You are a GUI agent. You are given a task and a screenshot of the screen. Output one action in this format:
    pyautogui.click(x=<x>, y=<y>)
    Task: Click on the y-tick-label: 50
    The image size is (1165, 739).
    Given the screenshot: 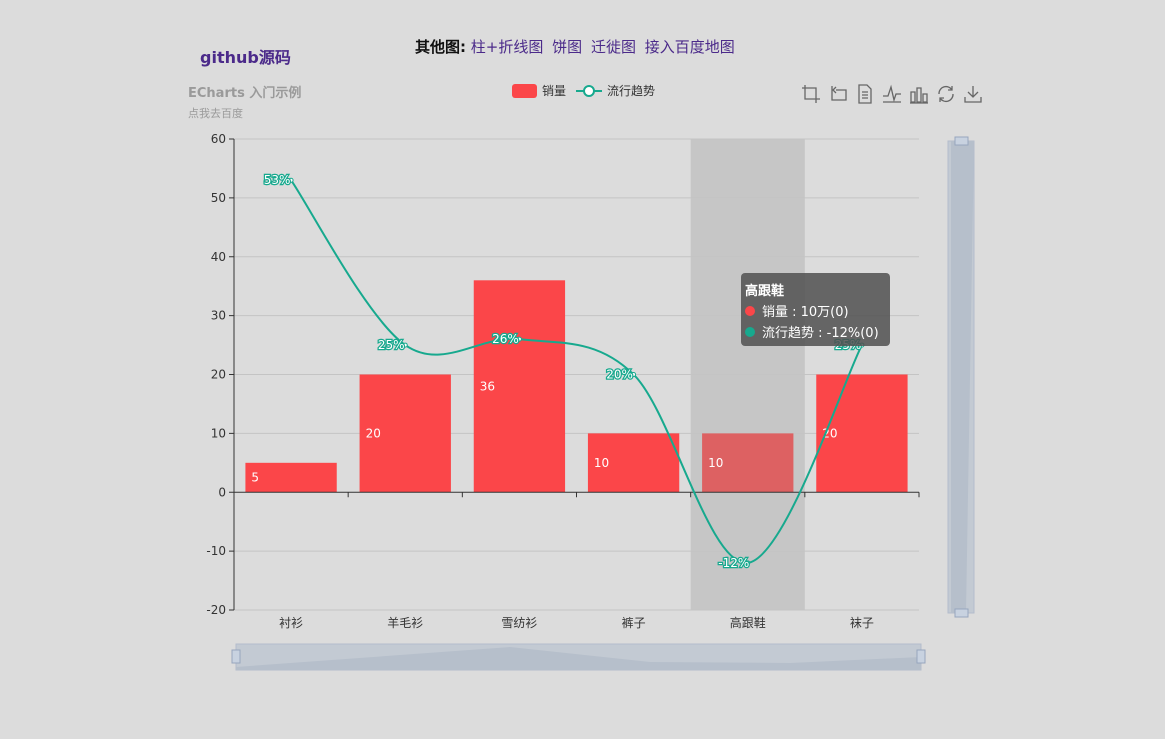 What is the action you would take?
    pyautogui.click(x=218, y=198)
    